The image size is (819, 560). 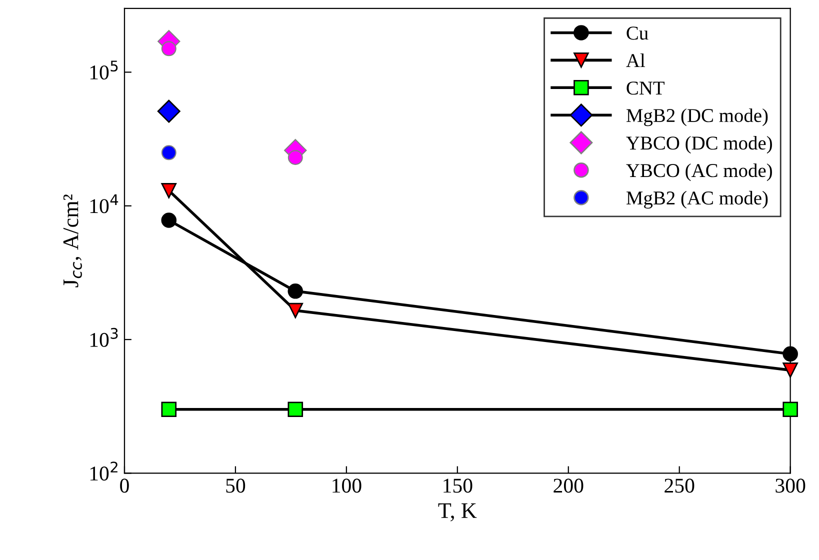 What do you see at coordinates (458, 485) in the screenshot?
I see `x-tick-label: 150` at bounding box center [458, 485].